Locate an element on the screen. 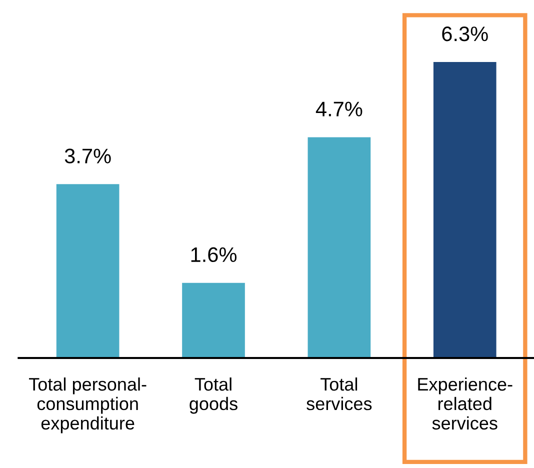  x-tick-label: Total personal- consumption expenditure is located at coordinates (87, 405).